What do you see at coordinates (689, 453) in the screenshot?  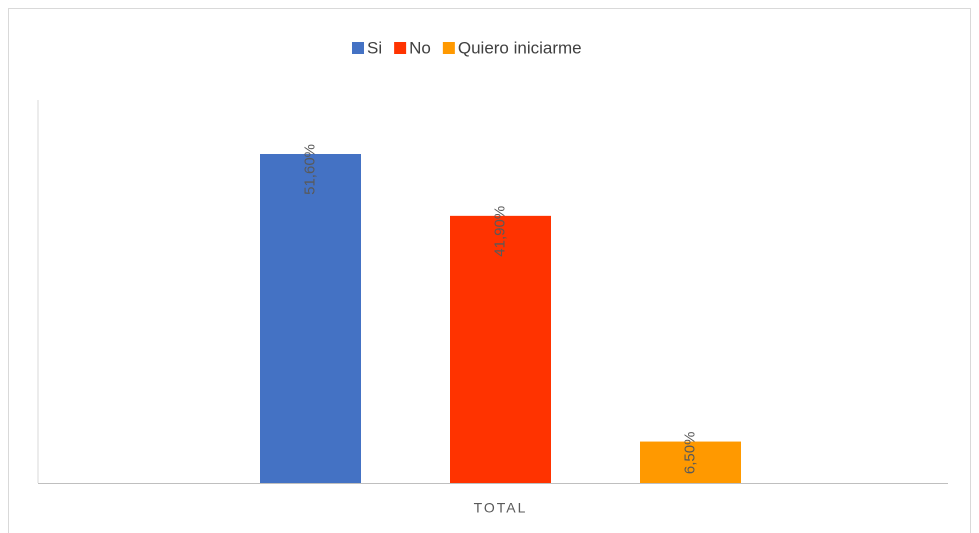 I see `data-label: 6,50%` at bounding box center [689, 453].